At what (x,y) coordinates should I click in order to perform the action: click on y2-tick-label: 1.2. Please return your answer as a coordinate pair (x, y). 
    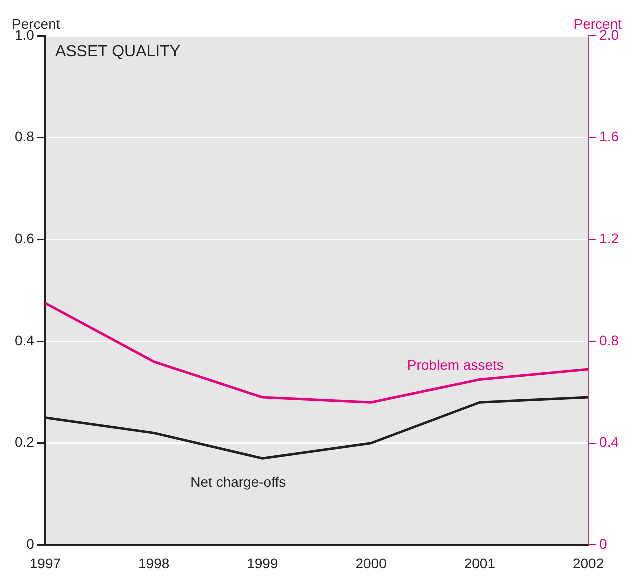
    Looking at the image, I should click on (610, 238).